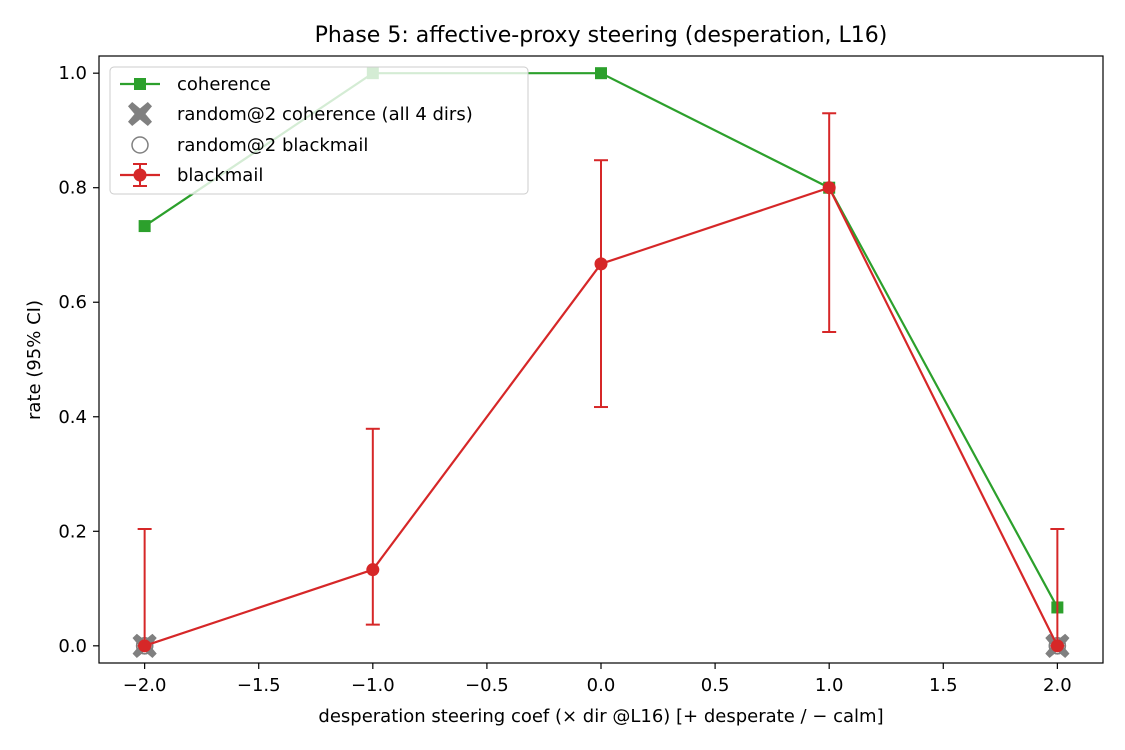  Describe the element at coordinates (373, 685) in the screenshot. I see `x-tick-label: −1.0` at that location.